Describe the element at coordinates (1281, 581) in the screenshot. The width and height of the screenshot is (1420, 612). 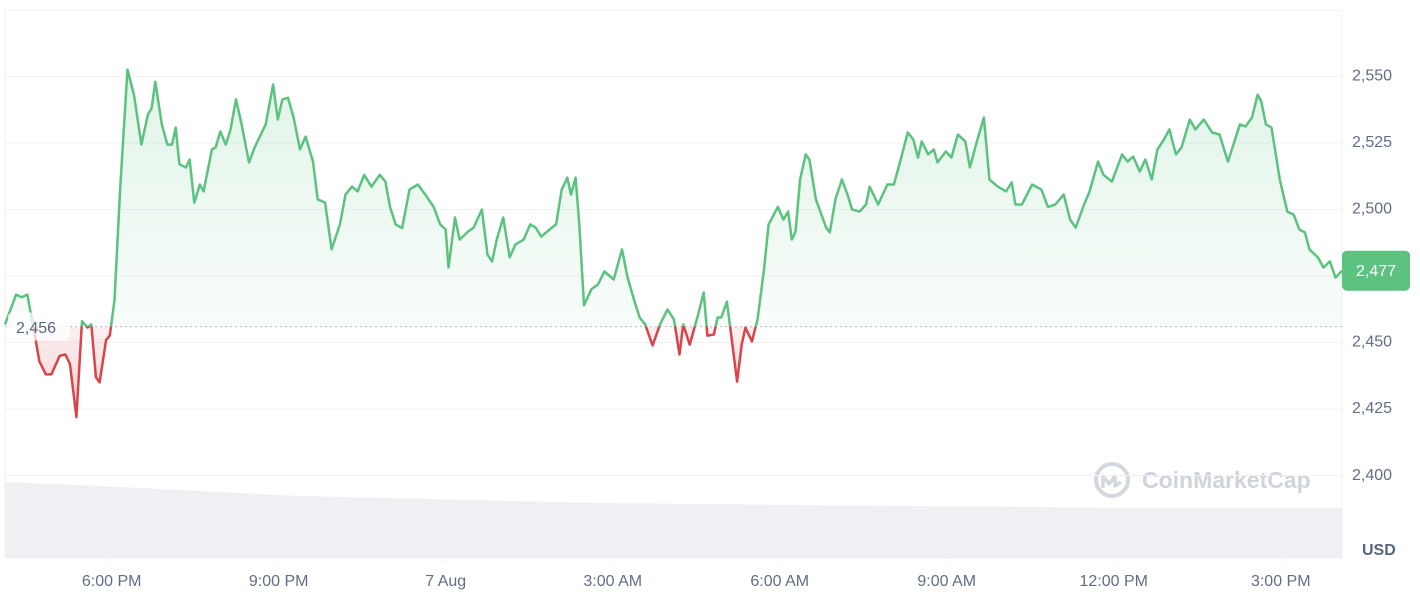
I see `x-tick-label: 3:00 PM` at that location.